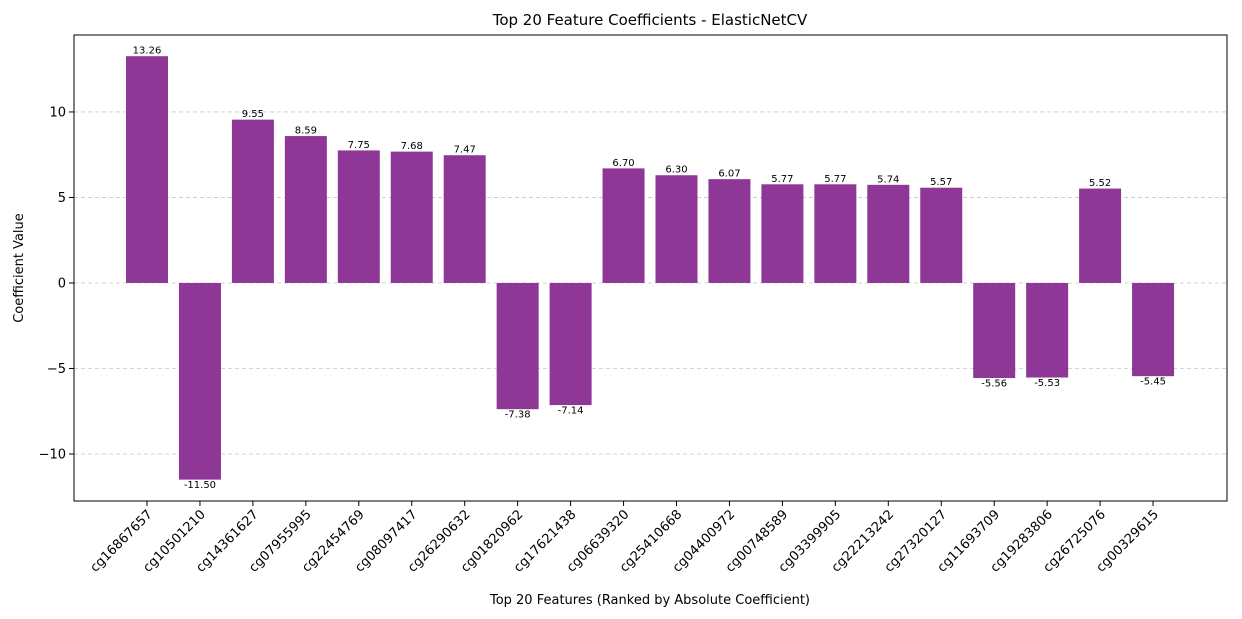 The width and height of the screenshot is (1242, 619). What do you see at coordinates (306, 131) in the screenshot?
I see `bar-value-label: 8.59` at bounding box center [306, 131].